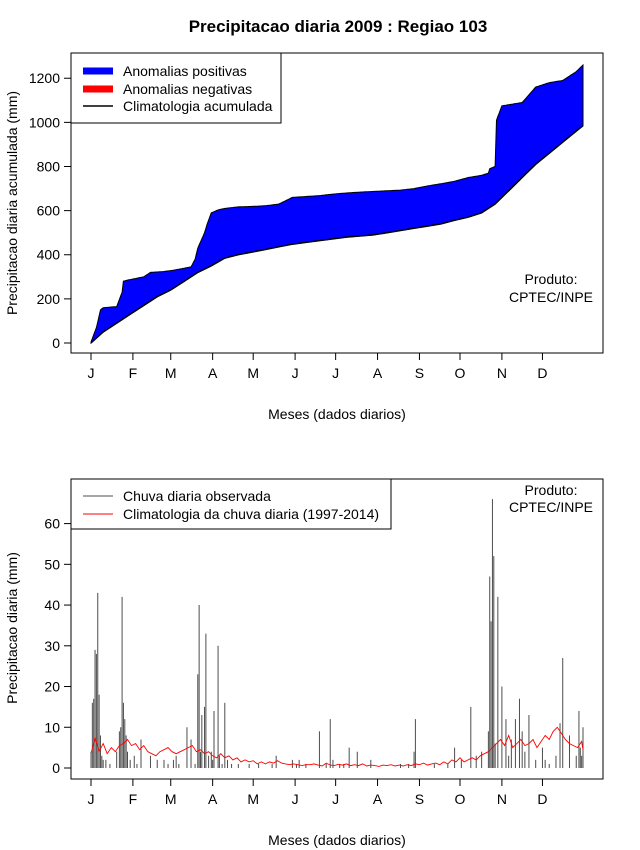 This screenshot has width=640, height=850. What do you see at coordinates (551, 507) in the screenshot?
I see `daily-credit-line2: CPTEC/INPE` at bounding box center [551, 507].